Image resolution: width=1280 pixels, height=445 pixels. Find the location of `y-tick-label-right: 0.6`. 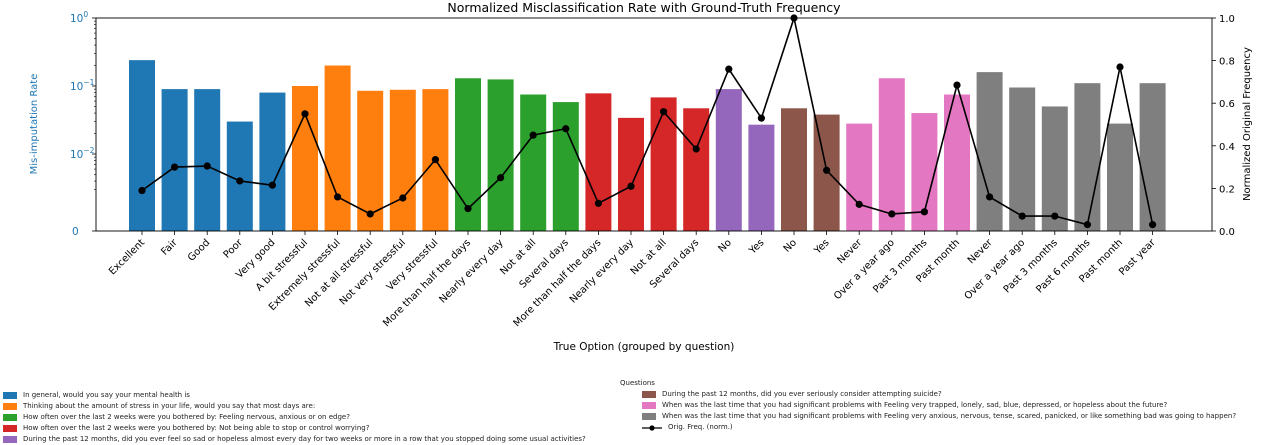

y-tick-label-right: 0.6 is located at coordinates (1227, 104).